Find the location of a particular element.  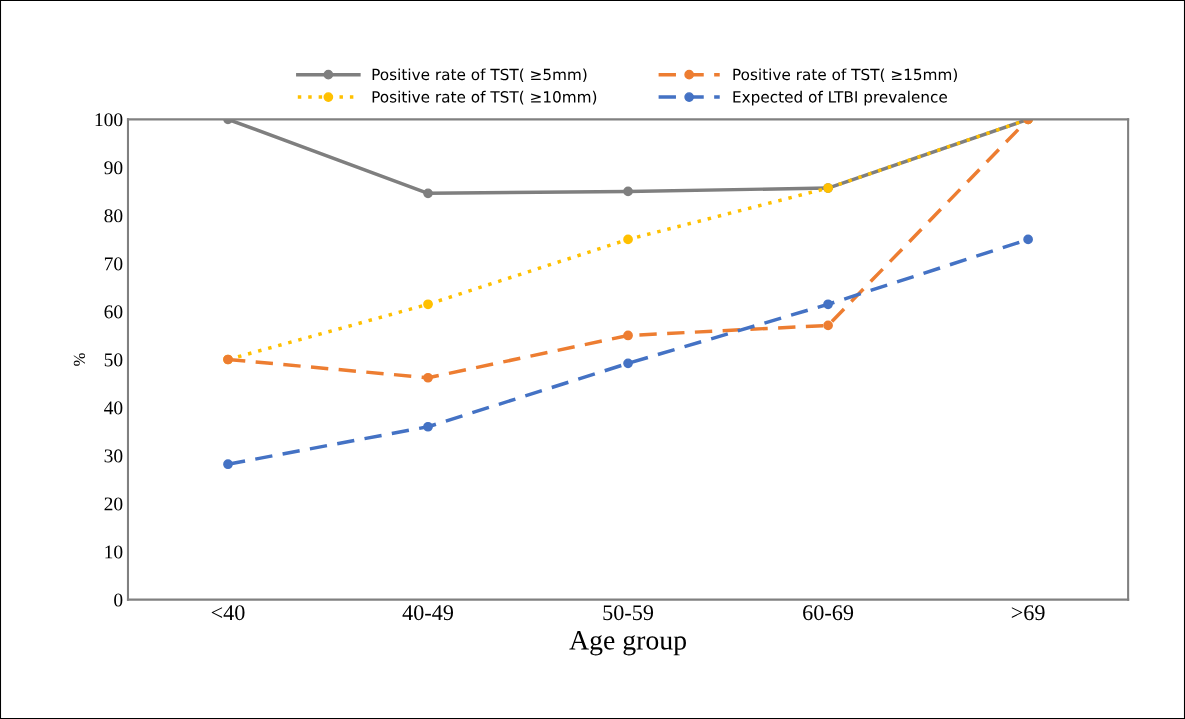

x-tick-label: >69 is located at coordinates (1028, 613).